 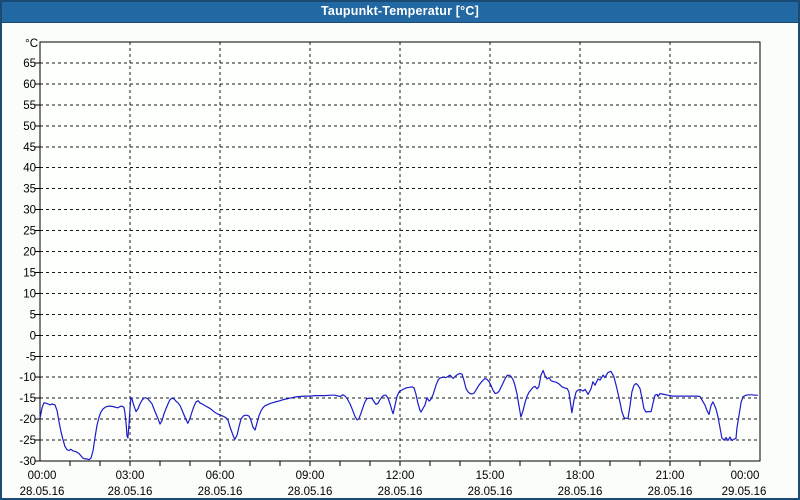 I want to click on y-tick-label: 30, so click(x=29, y=211).